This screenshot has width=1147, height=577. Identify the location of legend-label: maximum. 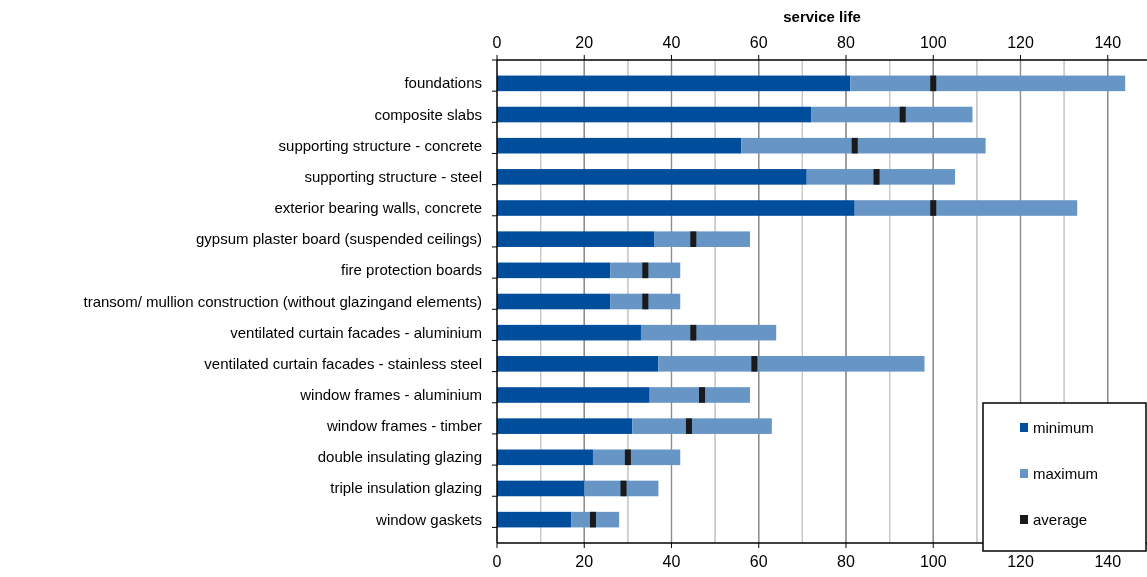
(1066, 473).